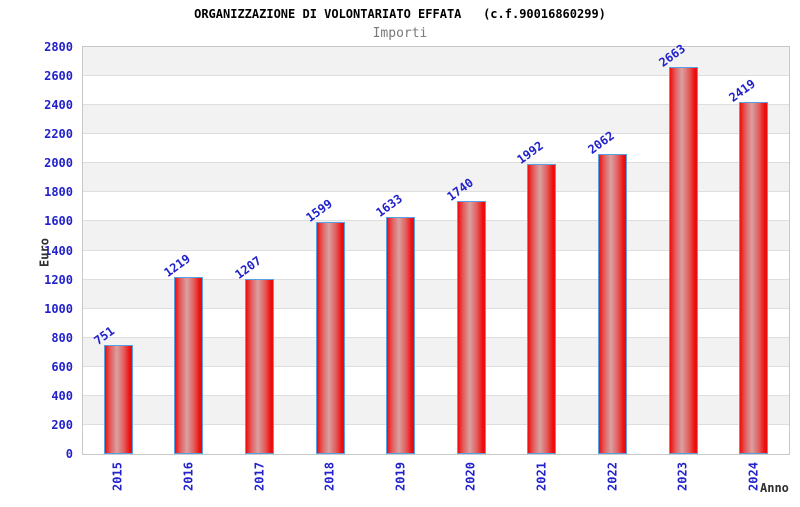  What do you see at coordinates (329, 476) in the screenshot?
I see `x-tick-2018: 2018` at bounding box center [329, 476].